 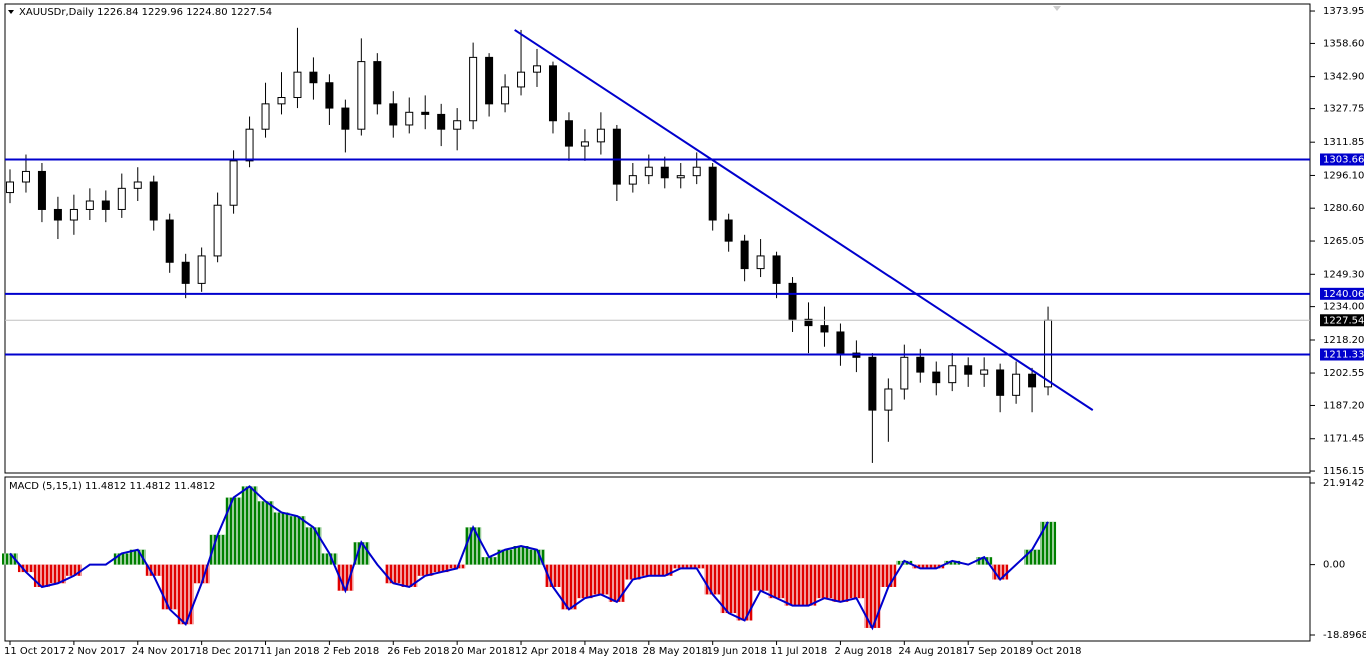 I want to click on y-tick-label: 1327.75, so click(x=1343, y=109).